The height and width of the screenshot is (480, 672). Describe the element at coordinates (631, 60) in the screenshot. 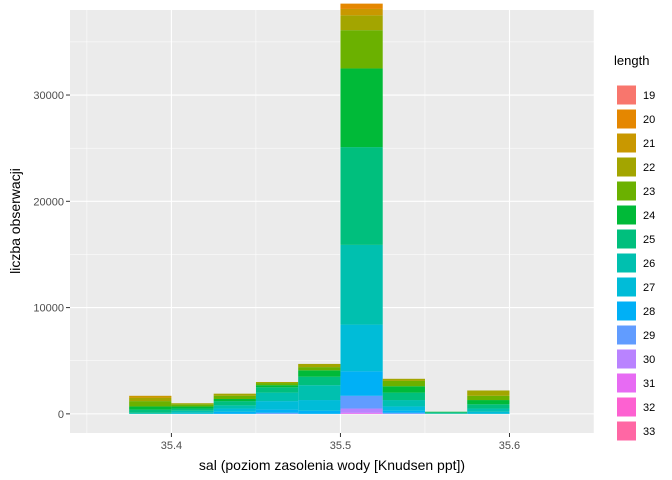

I see `legend-title: length` at that location.